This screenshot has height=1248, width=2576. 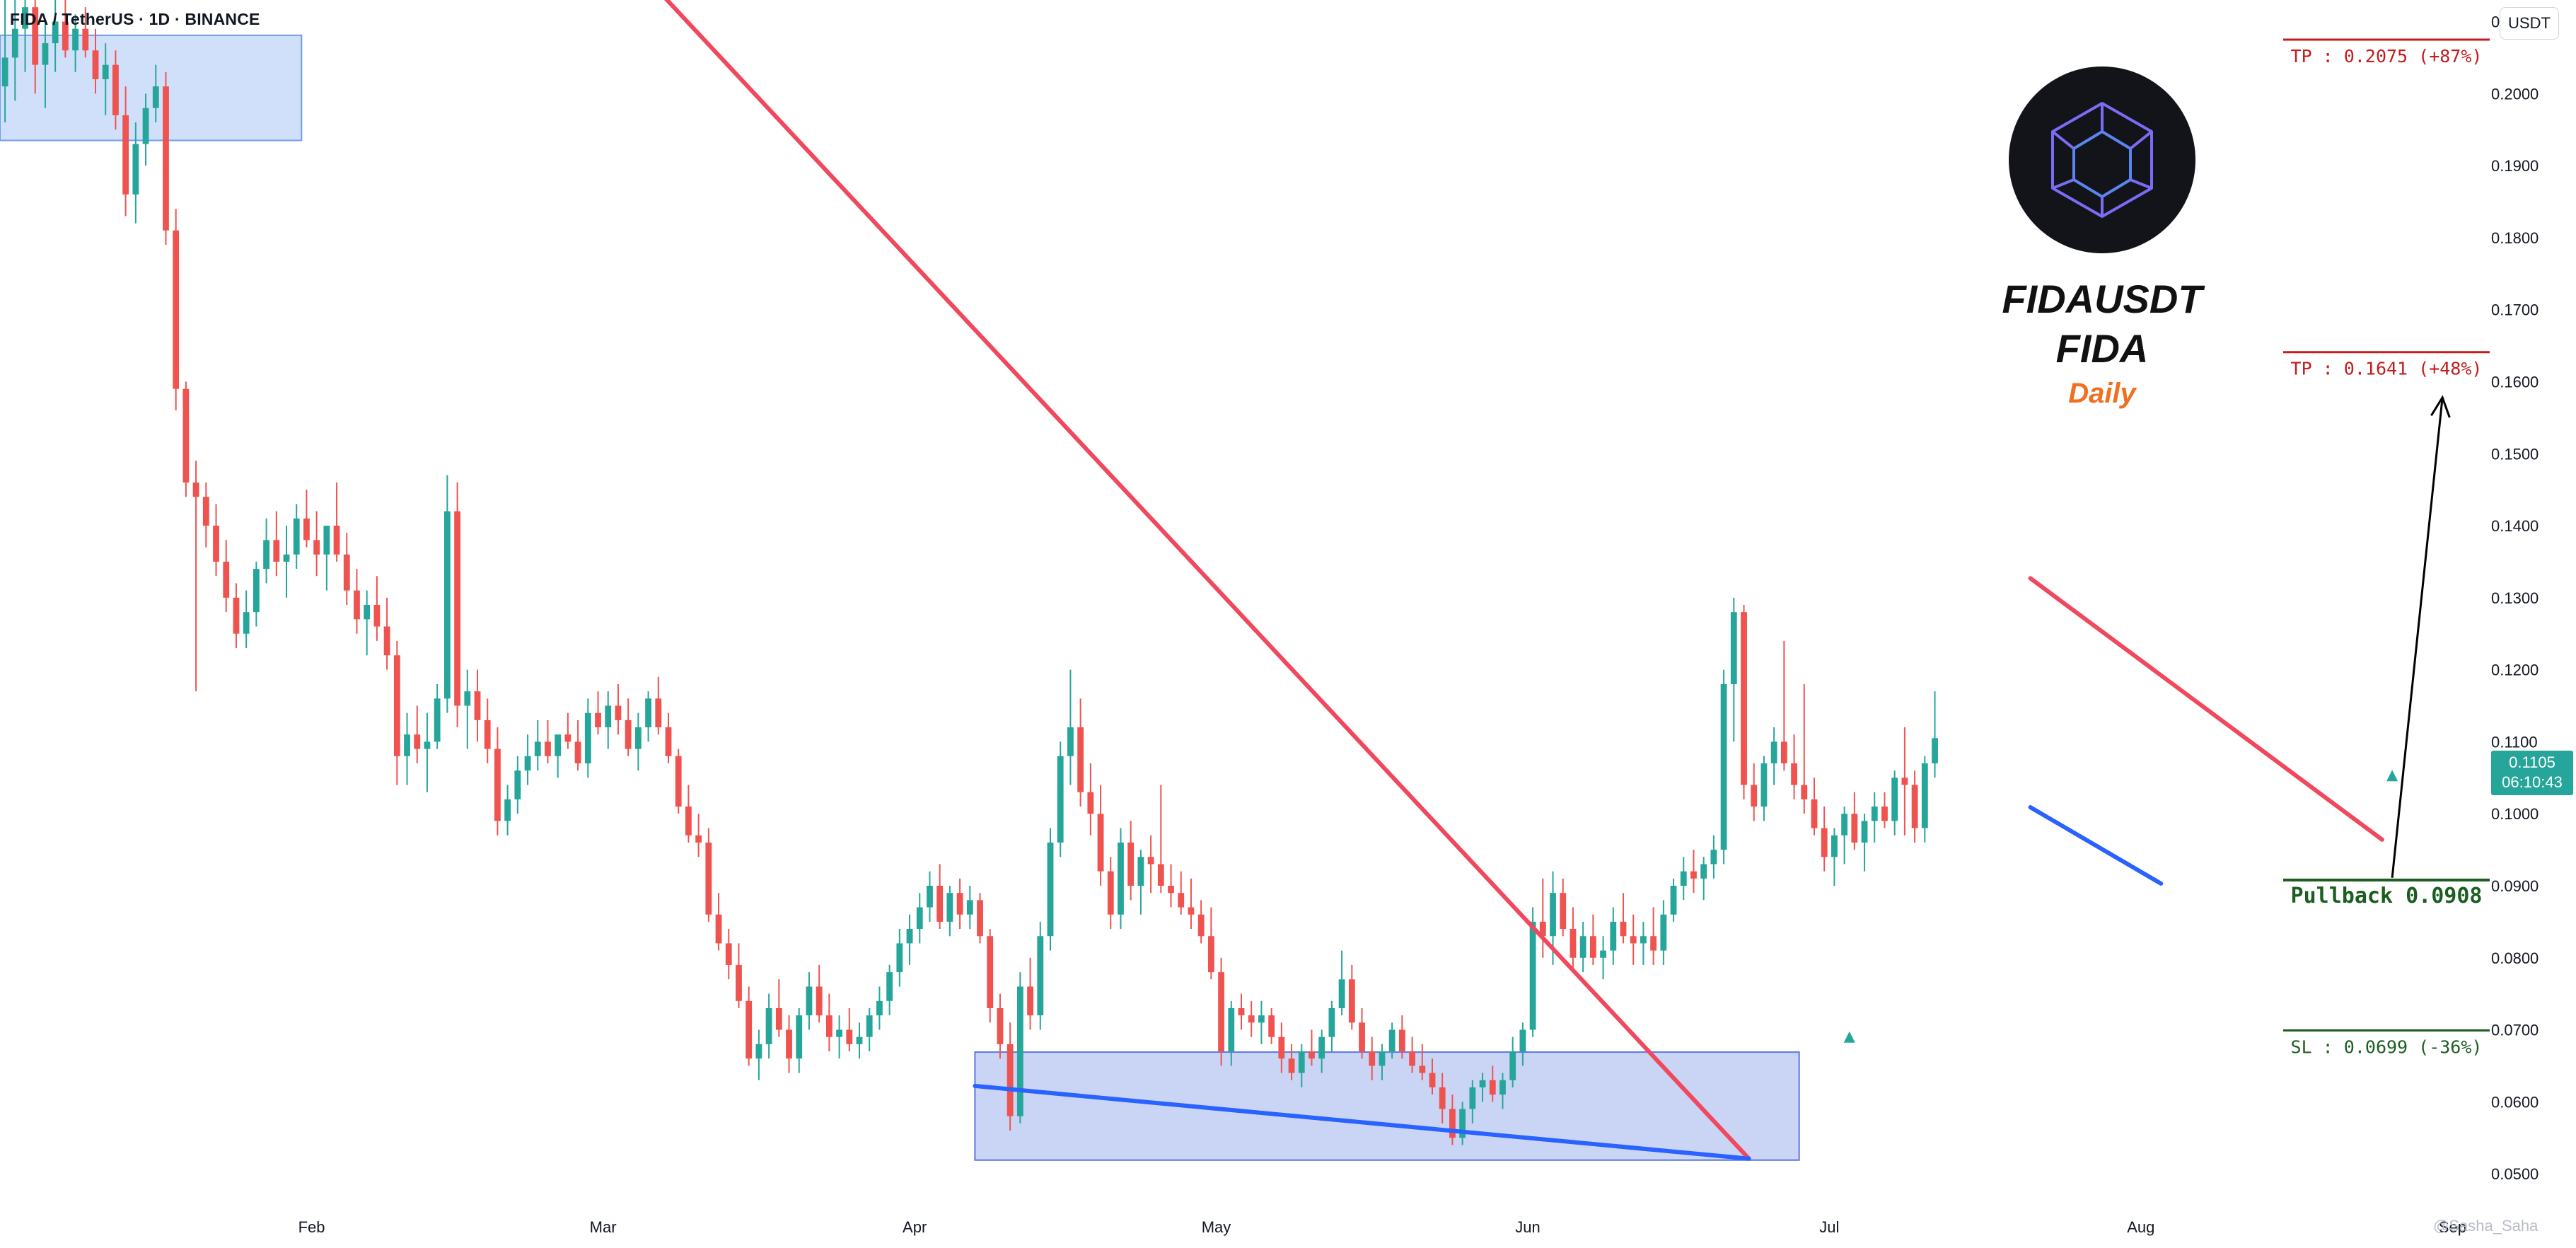 What do you see at coordinates (2392, 776) in the screenshot?
I see `up-marker-aug` at bounding box center [2392, 776].